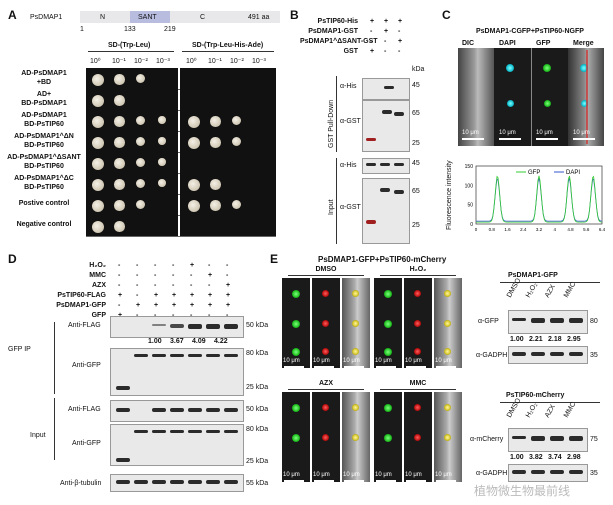 Image resolution: width=613 pixels, height=505 pixels. I want to click on his-blot-input, so click(386, 166).